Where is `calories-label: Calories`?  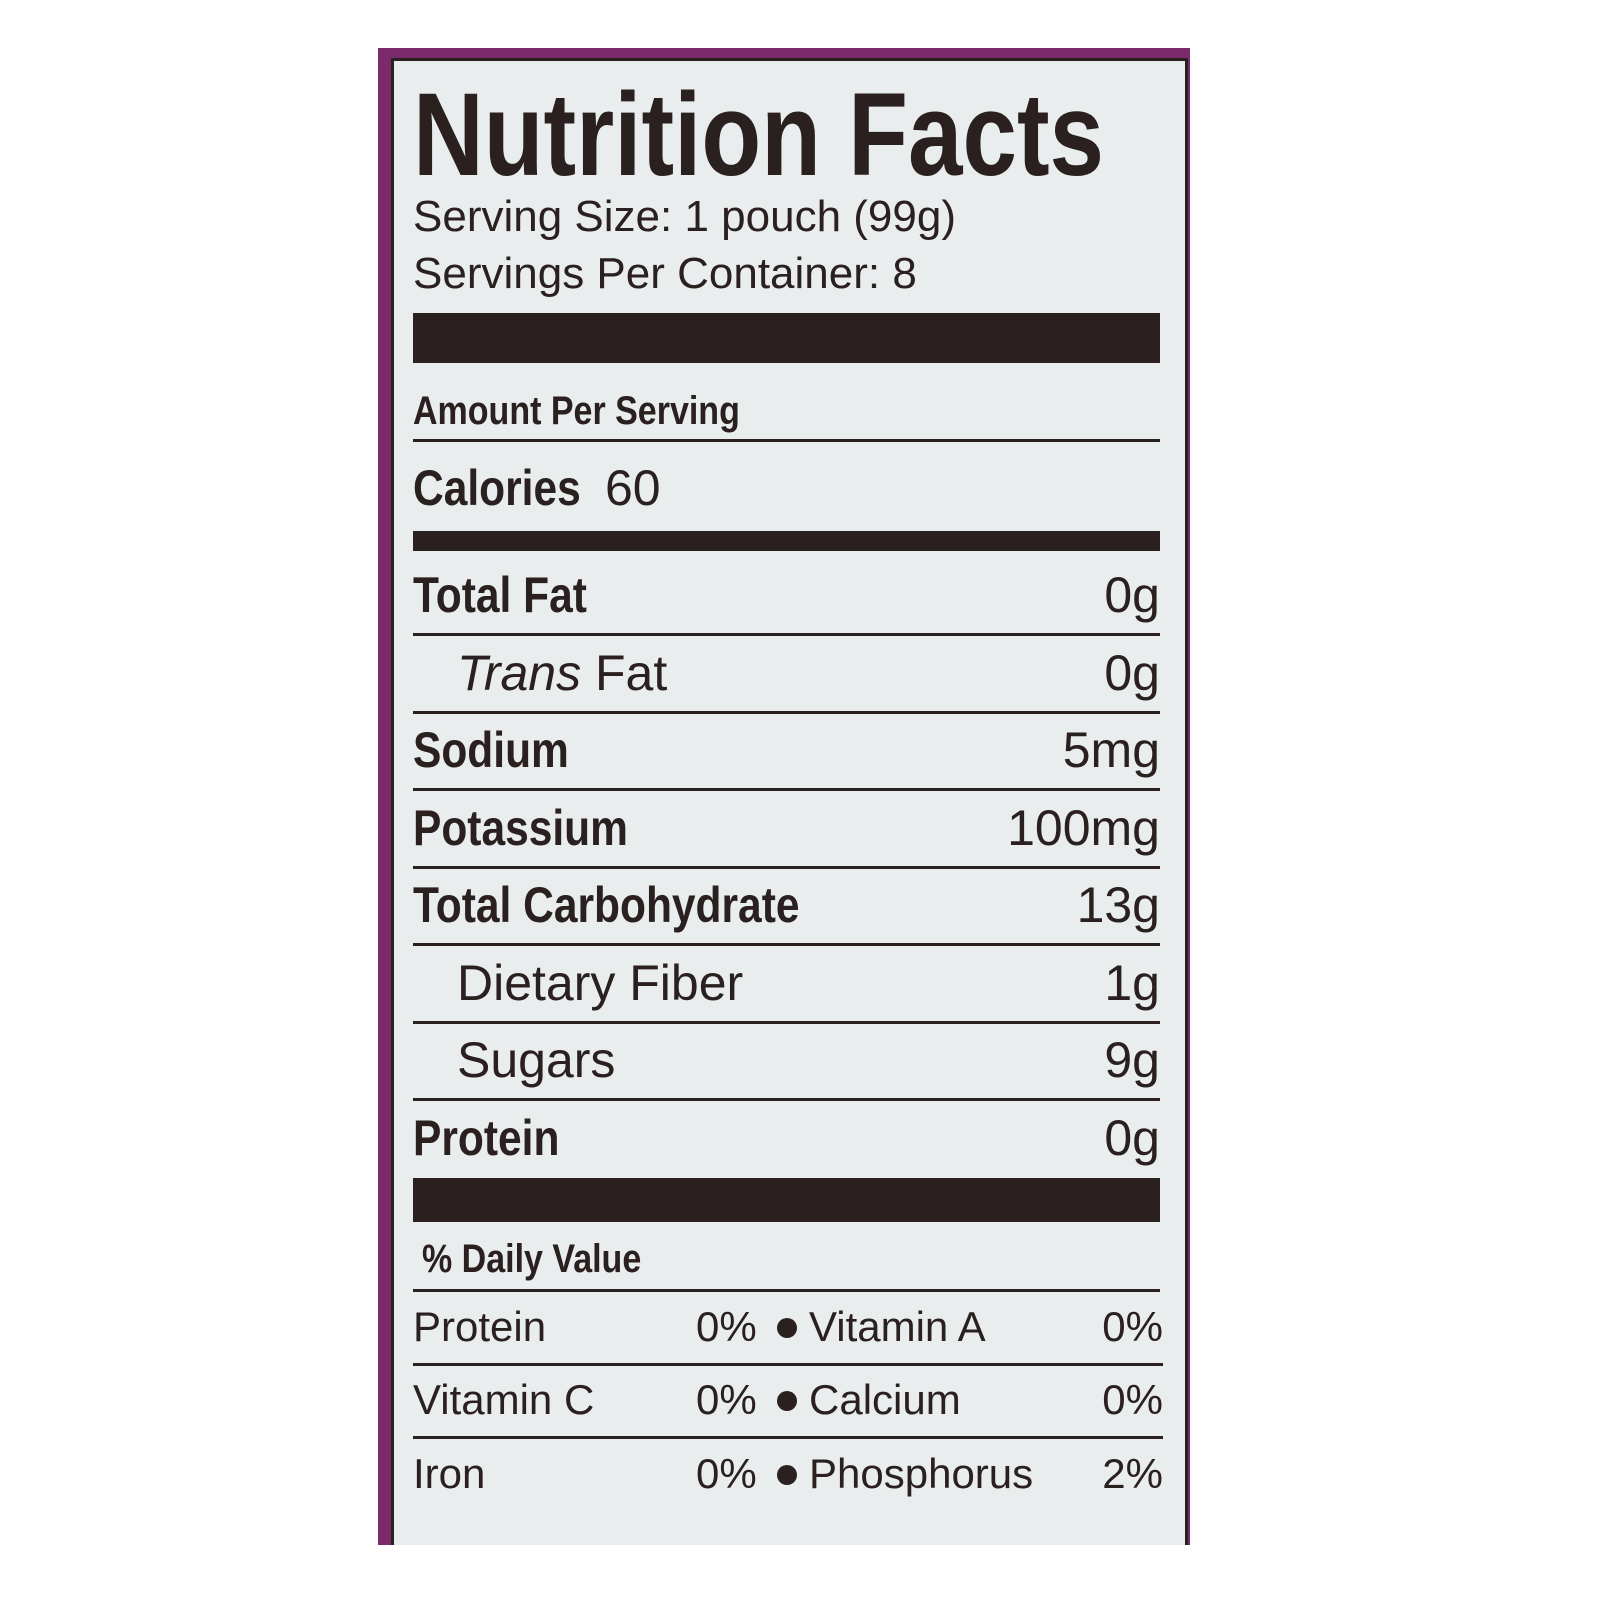
calories-label: Calories is located at coordinates (511, 488).